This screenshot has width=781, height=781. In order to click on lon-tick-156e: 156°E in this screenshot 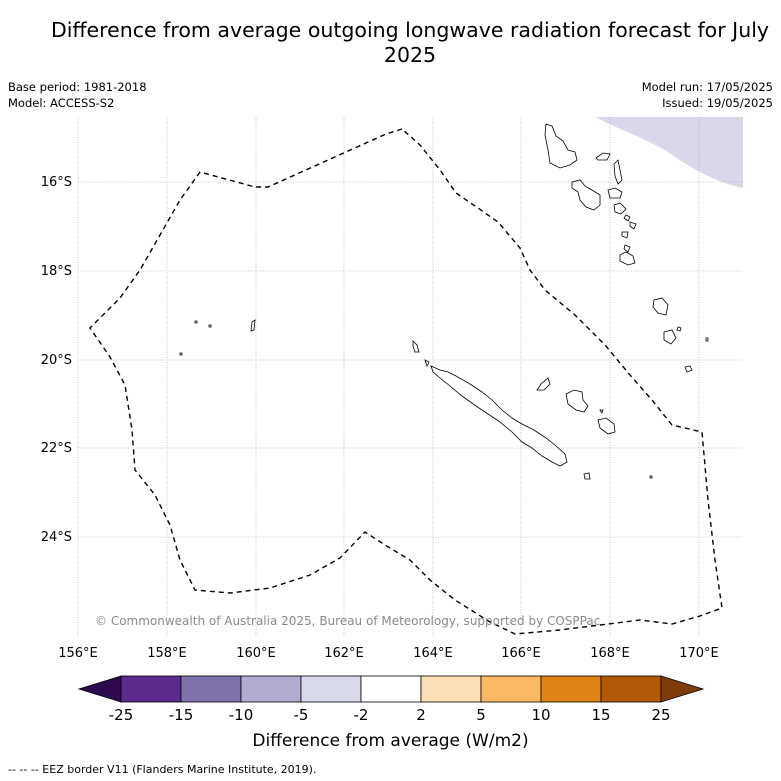, I will do `click(78, 653)`.